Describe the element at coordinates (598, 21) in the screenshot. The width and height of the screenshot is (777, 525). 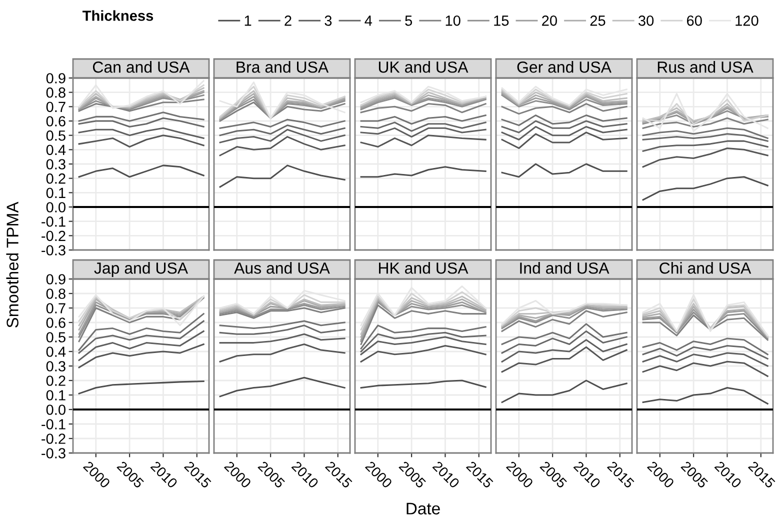
I see `legend-label: 25` at that location.